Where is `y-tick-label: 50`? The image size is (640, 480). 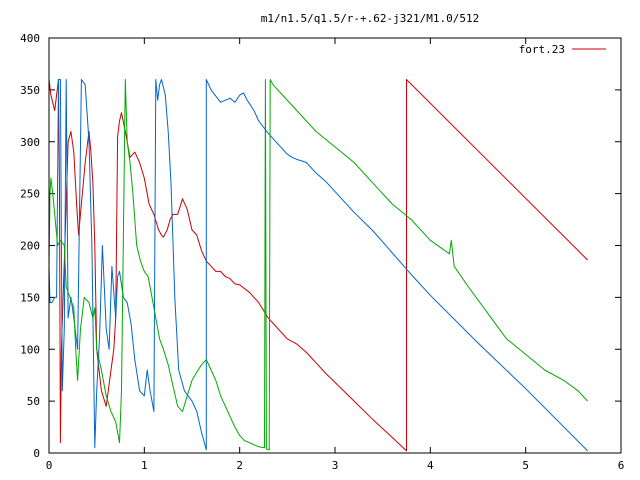
y-tick-label: 50 is located at coordinates (33, 401).